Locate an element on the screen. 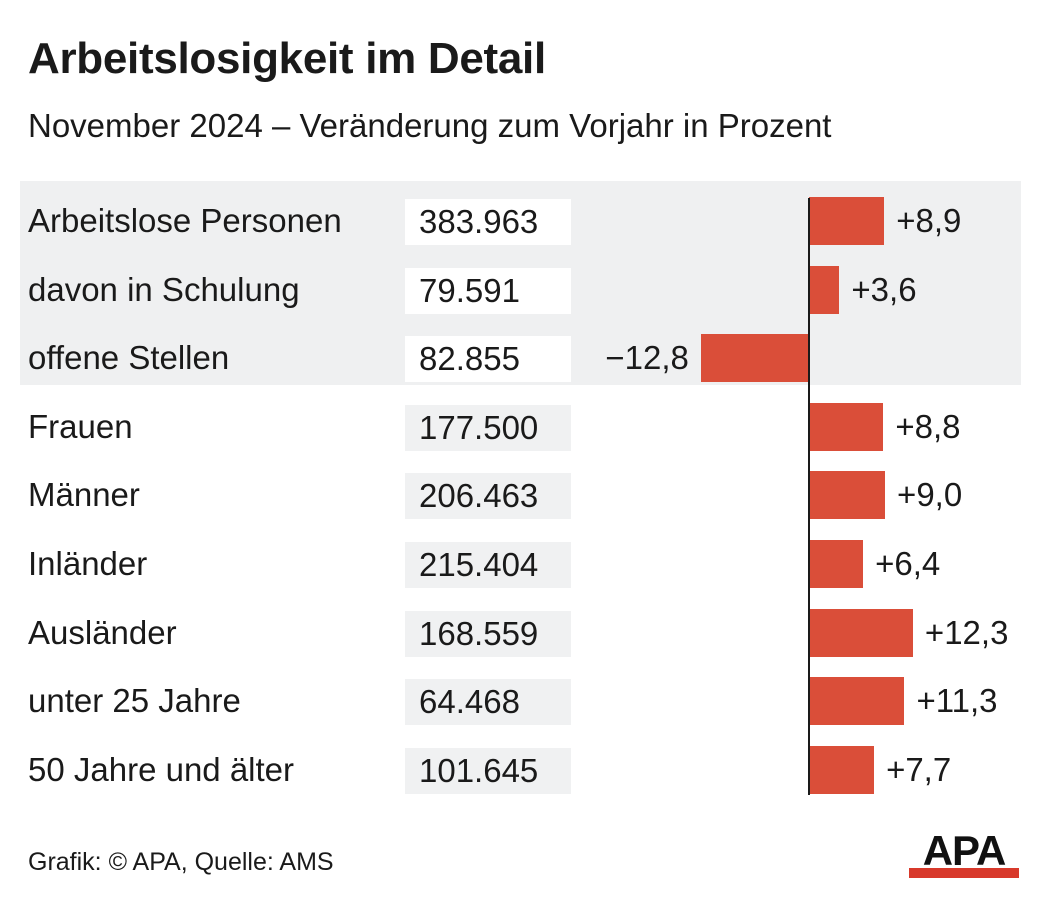  row-count-value: 383.963 is located at coordinates (488, 222).